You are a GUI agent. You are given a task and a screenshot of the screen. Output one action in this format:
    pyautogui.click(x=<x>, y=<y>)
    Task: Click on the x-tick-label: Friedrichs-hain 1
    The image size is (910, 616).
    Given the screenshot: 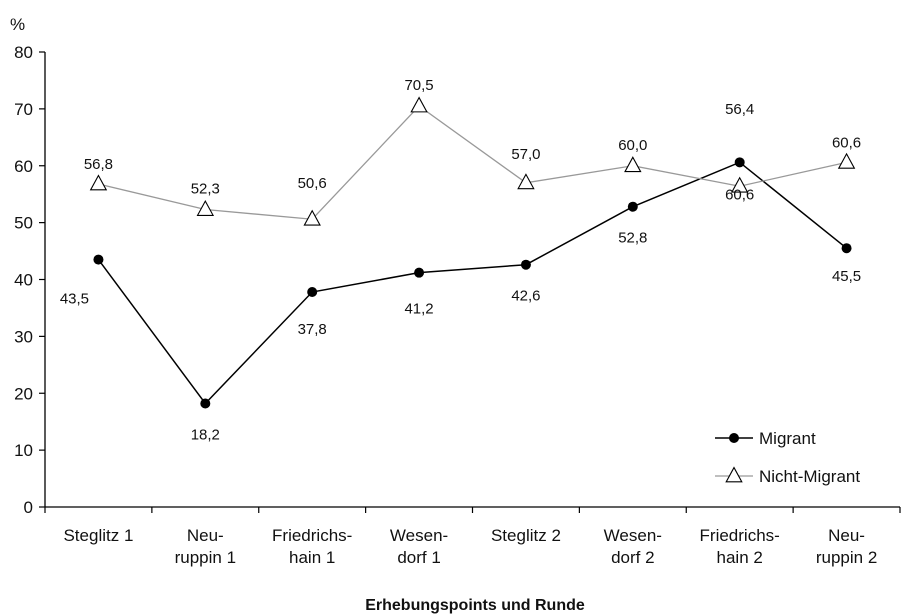 What is the action you would take?
    pyautogui.click(x=312, y=546)
    